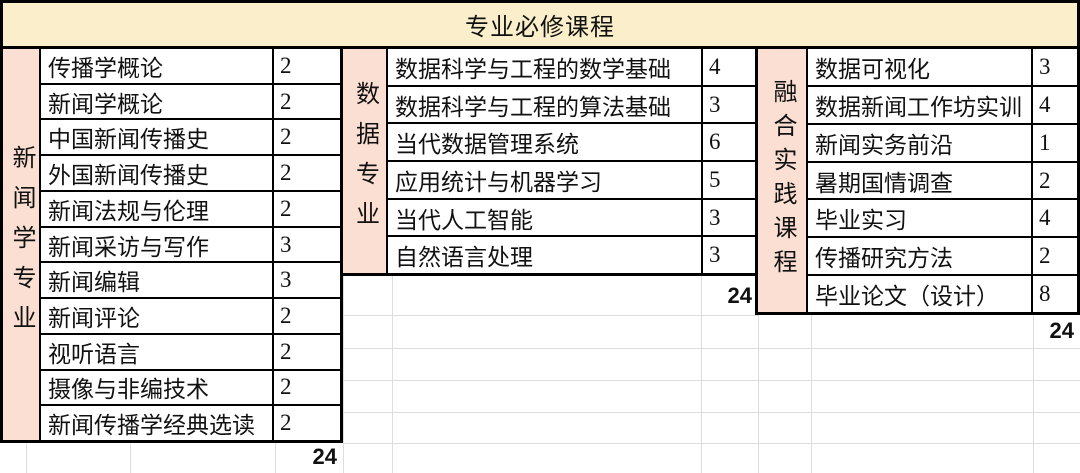  I want to click on table-row: 数据科学与工程的算法基础 3, so click(571, 105).